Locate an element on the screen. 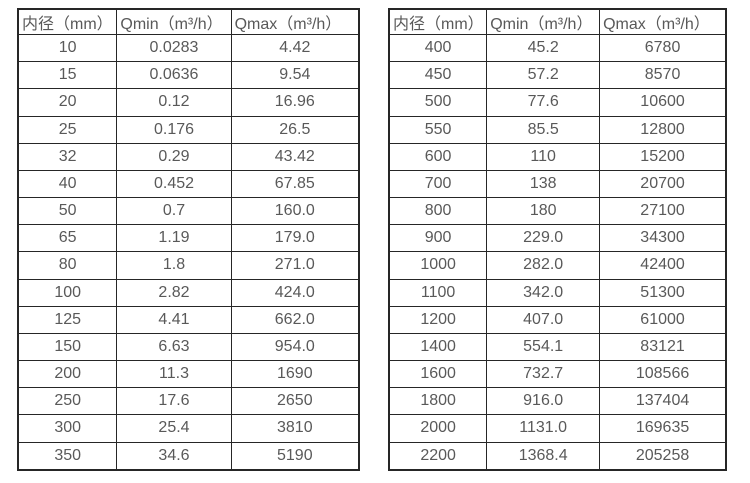 The height and width of the screenshot is (483, 750). table-cell: 10 is located at coordinates (67, 48).